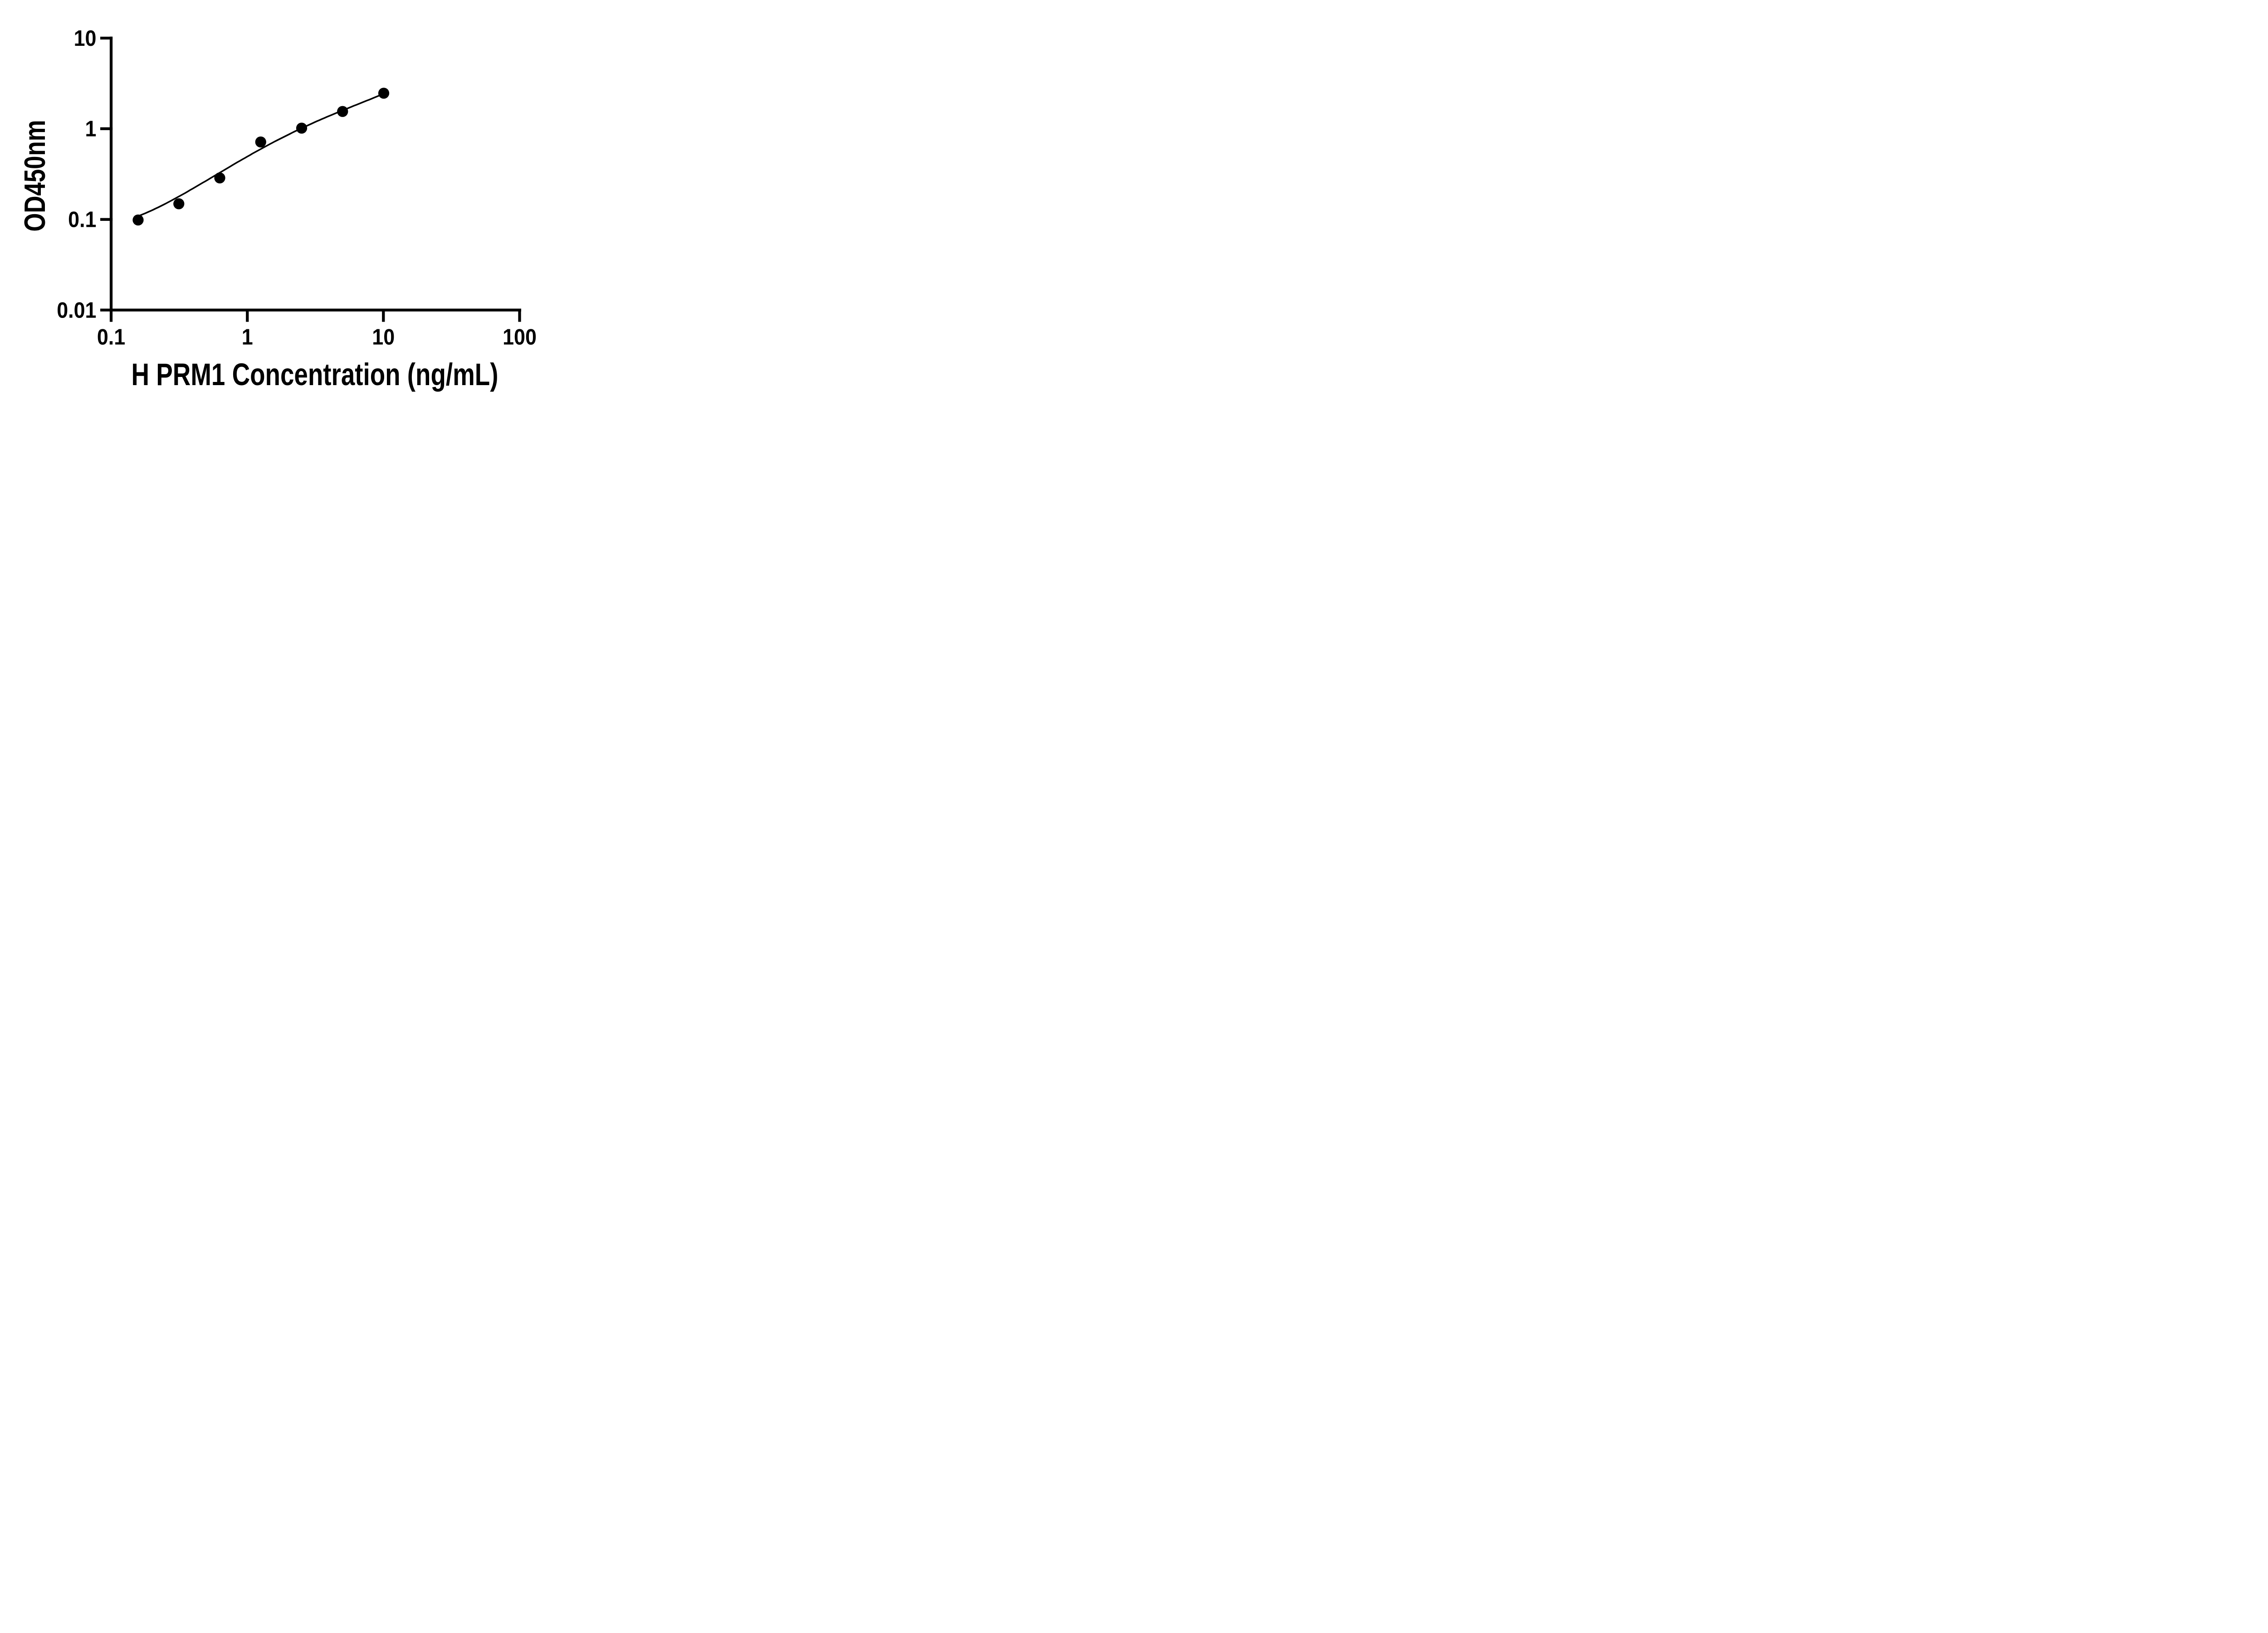 This screenshot has height=1633, width=2268. I want to click on svg-text: H PRM1 Concentration (ng/mL), so click(316, 374).